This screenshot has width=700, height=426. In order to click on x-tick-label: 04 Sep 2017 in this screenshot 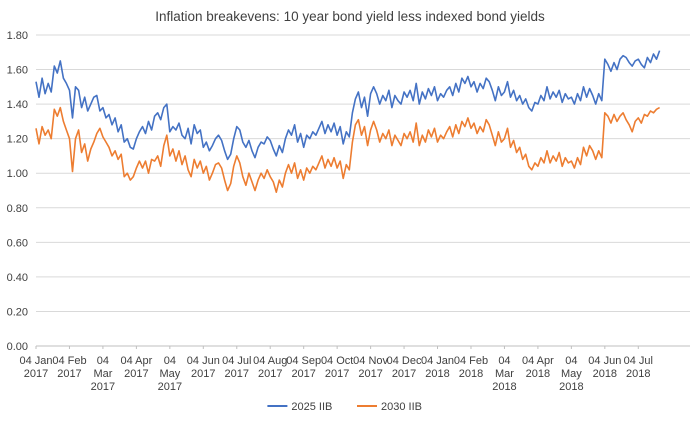, I will do `click(303, 367)`.